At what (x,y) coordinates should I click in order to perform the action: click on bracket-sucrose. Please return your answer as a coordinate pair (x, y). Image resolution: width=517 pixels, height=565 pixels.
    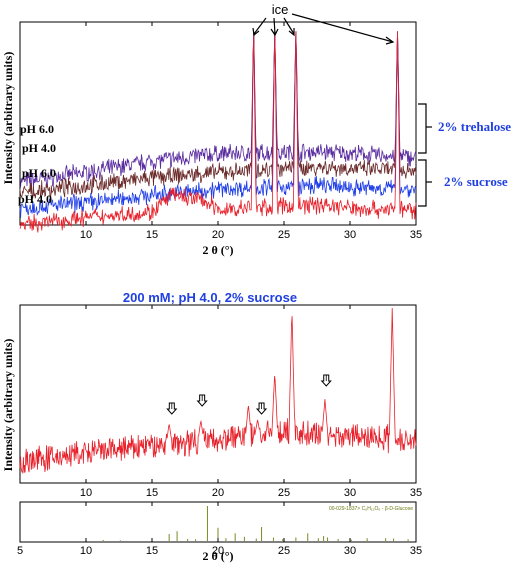
    Looking at the image, I should click on (422, 183).